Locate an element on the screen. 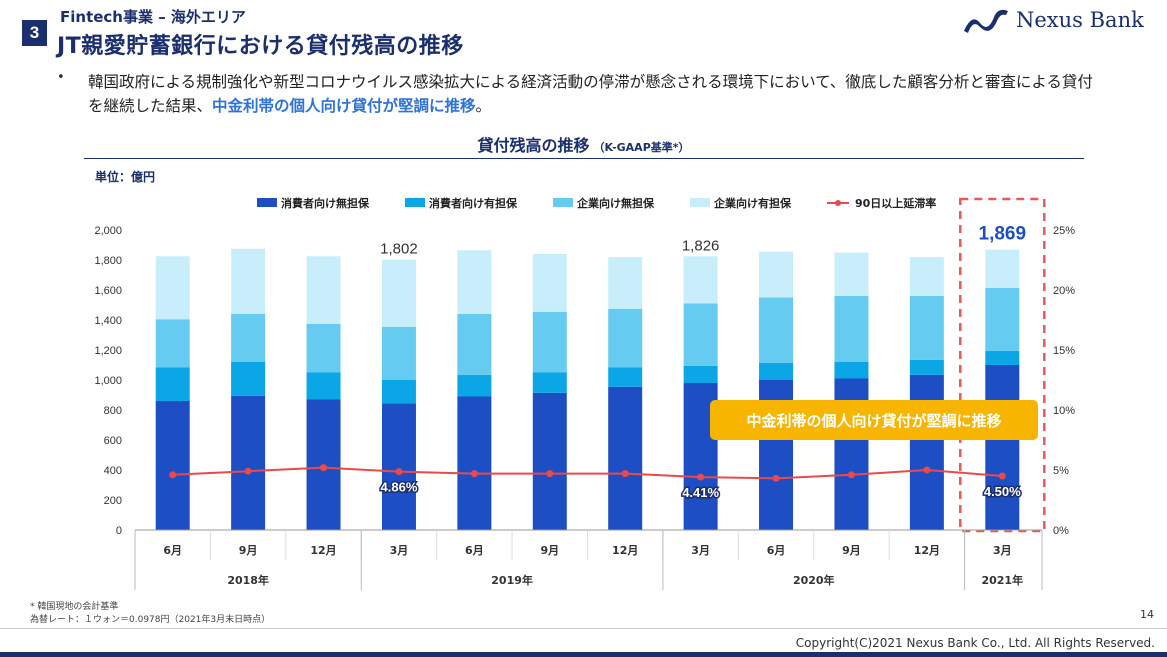  y-left-tick-label: 1,400 is located at coordinates (108, 321).